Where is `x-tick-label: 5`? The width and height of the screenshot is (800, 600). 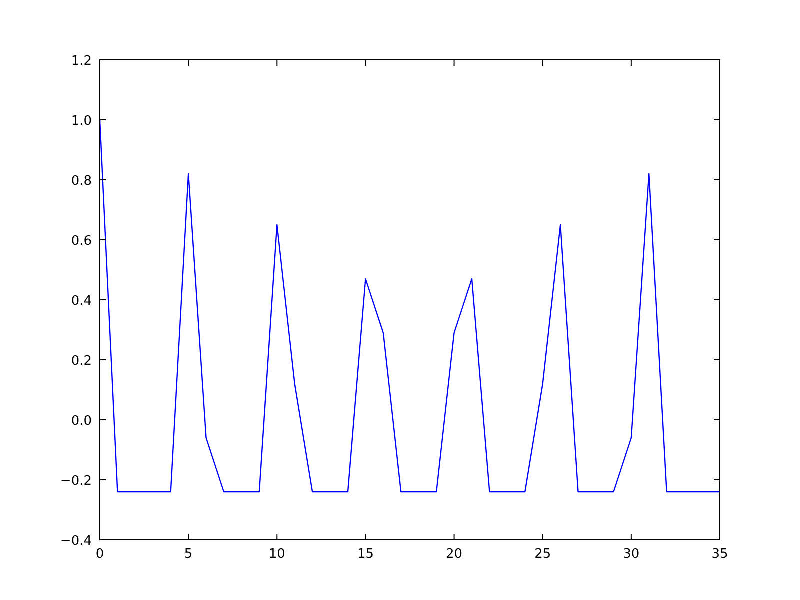 x-tick-label: 5 is located at coordinates (188, 554).